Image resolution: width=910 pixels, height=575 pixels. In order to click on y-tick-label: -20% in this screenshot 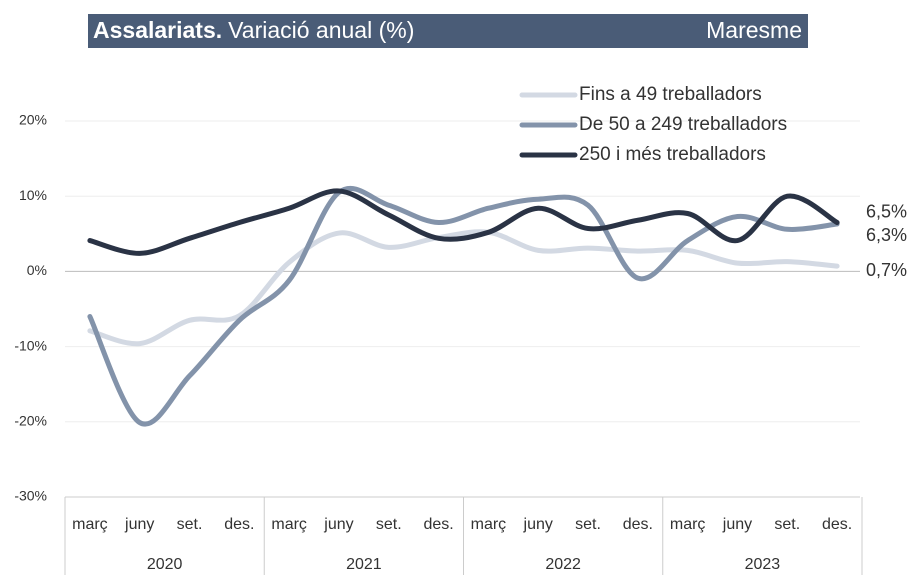, I will do `click(30, 421)`.